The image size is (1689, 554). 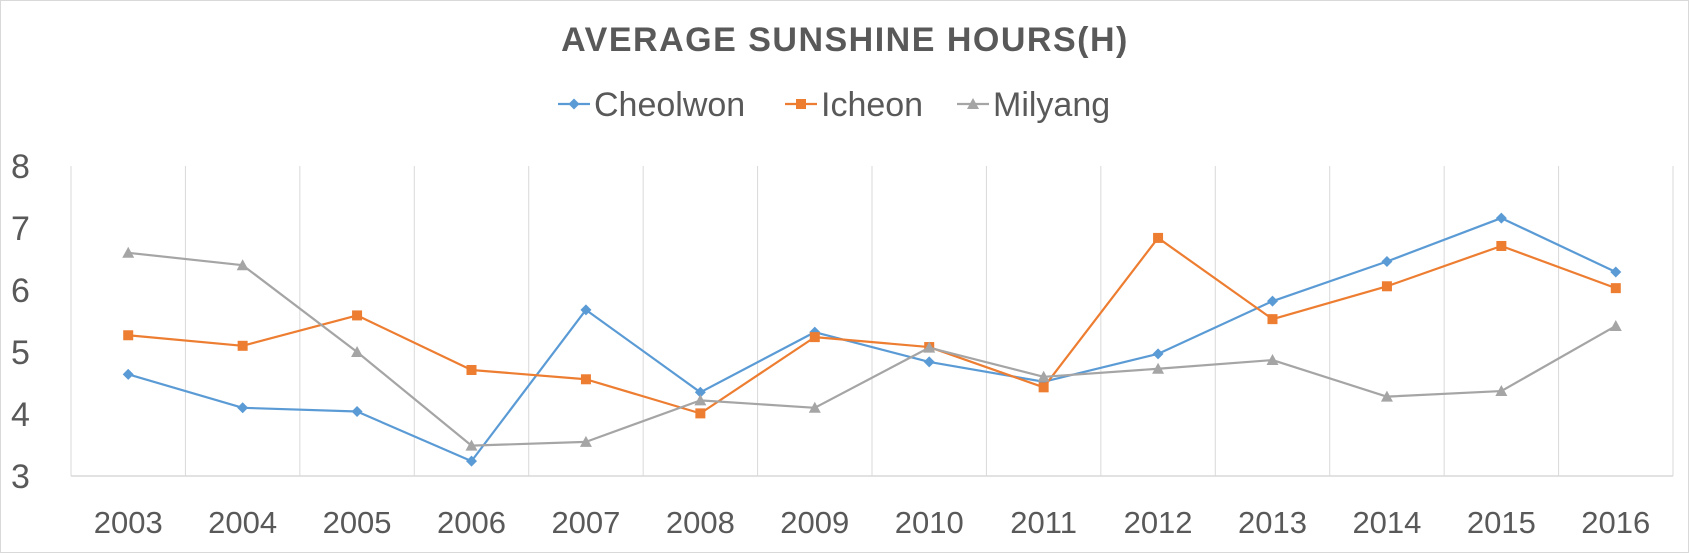 What do you see at coordinates (845, 40) in the screenshot?
I see `chart-title: AVERAGE SUNSHINE HOURS(H)` at bounding box center [845, 40].